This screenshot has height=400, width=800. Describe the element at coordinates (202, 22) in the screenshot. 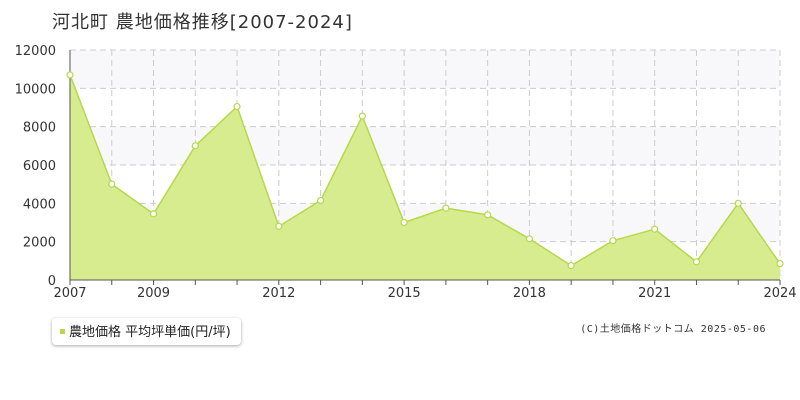

I see `chart-title: 河北町 農地価格推移[2007-2024]` at that location.